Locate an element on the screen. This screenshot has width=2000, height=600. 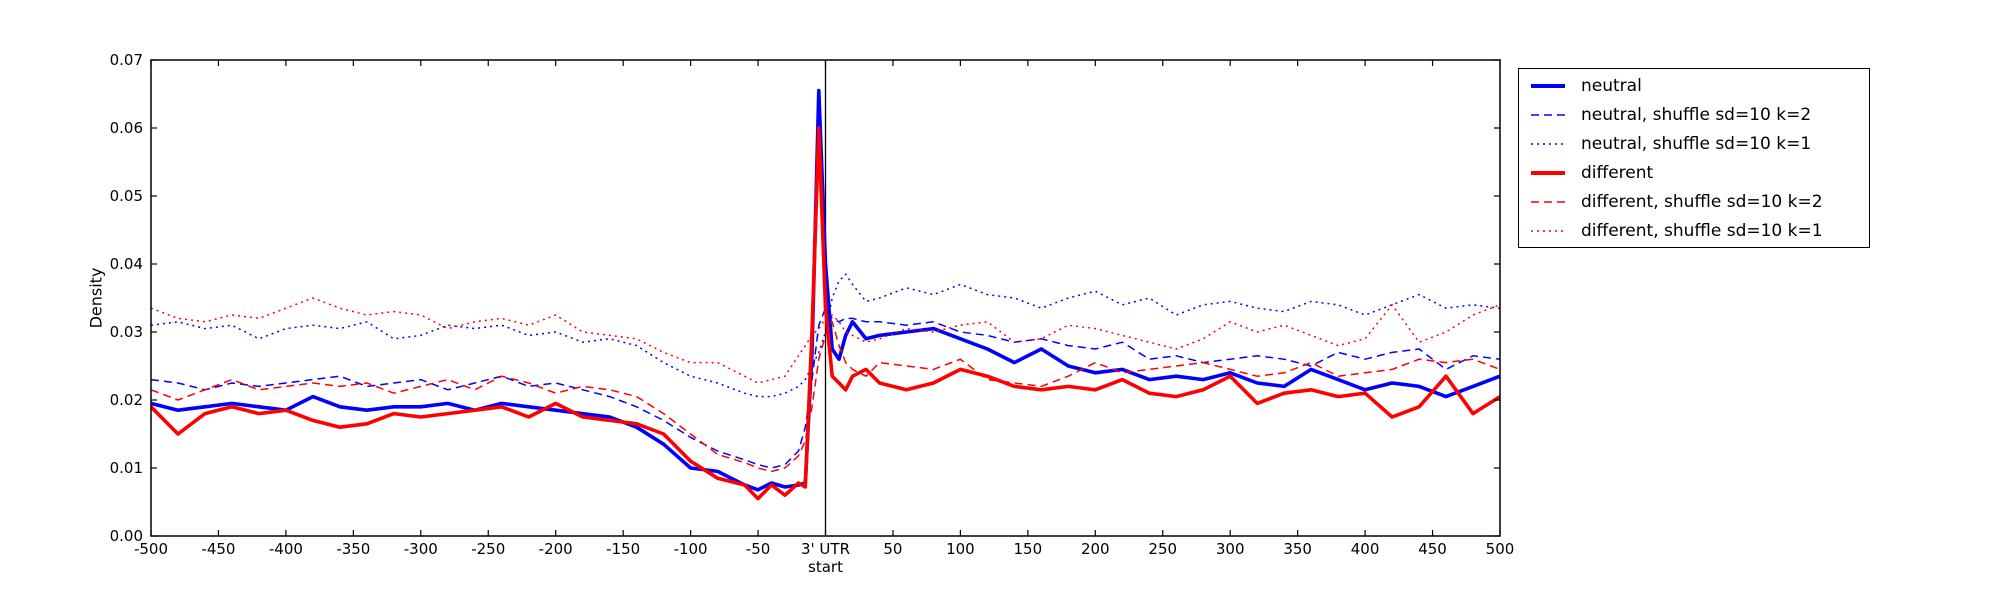
legend-label-different: different is located at coordinates (1617, 172).